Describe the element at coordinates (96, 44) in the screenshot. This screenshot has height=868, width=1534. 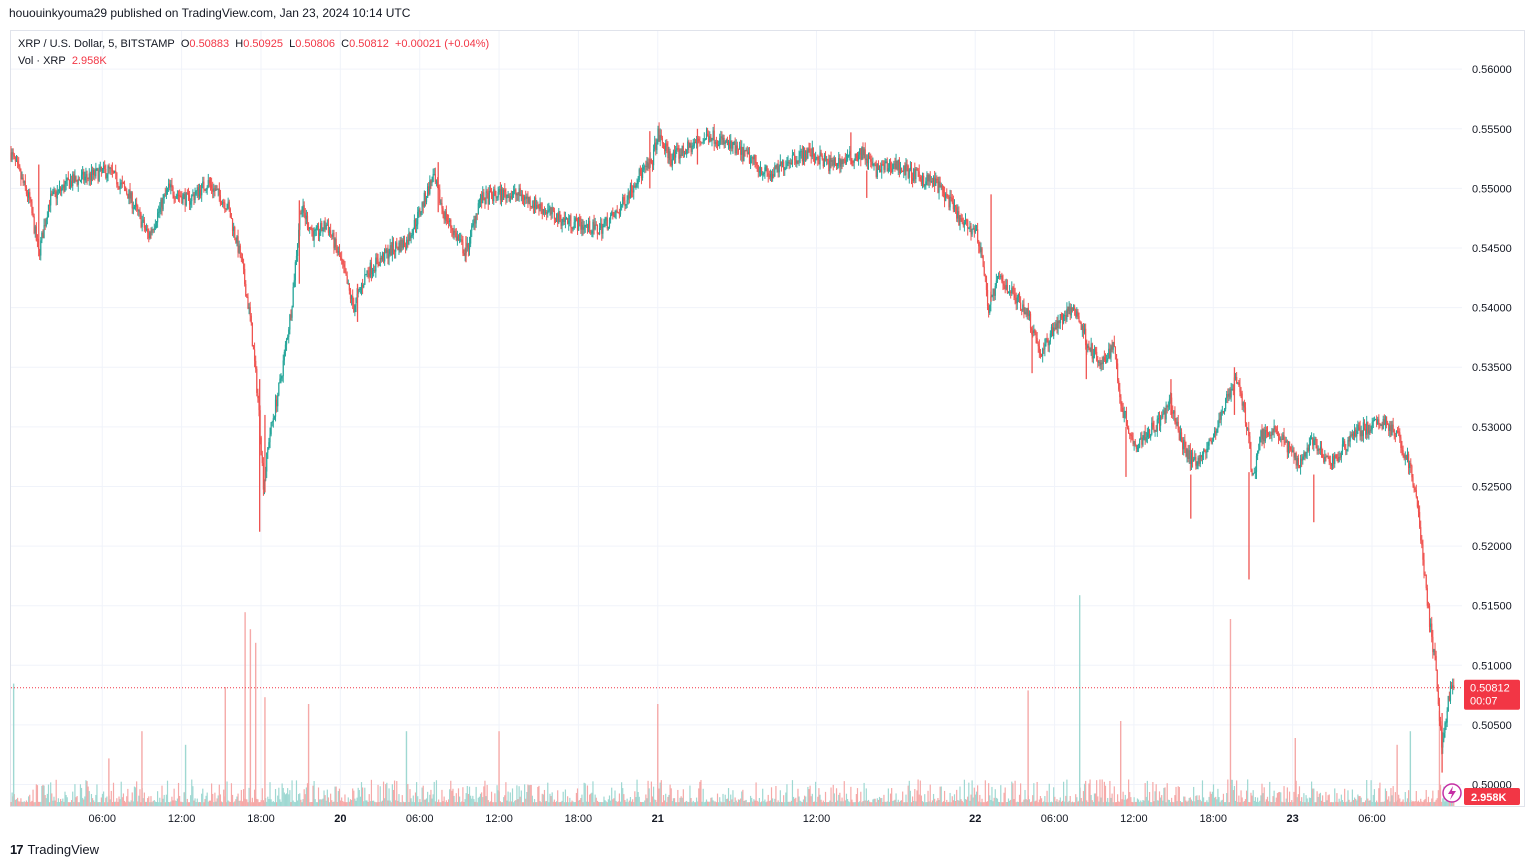
I see `symbol-title: XRP / U.S. Dollar, 5, BITSTAMP` at that location.